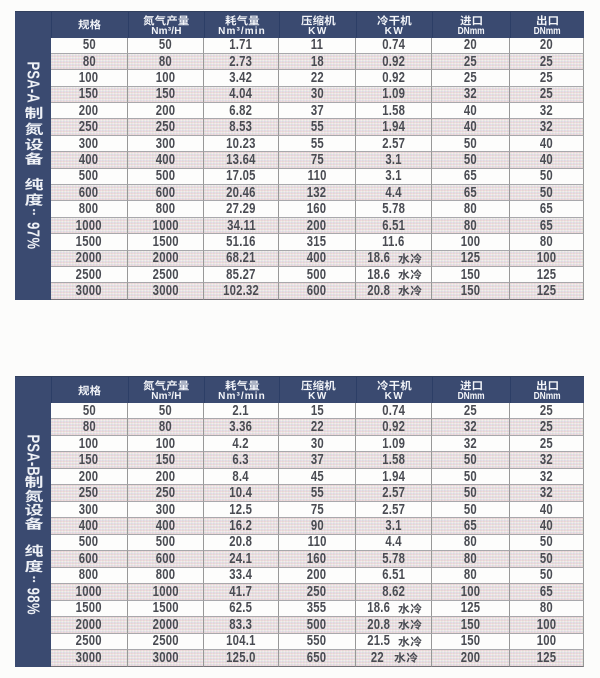 The width and height of the screenshot is (600, 678). I want to click on svg-text: PSA-B, so click(32, 455).